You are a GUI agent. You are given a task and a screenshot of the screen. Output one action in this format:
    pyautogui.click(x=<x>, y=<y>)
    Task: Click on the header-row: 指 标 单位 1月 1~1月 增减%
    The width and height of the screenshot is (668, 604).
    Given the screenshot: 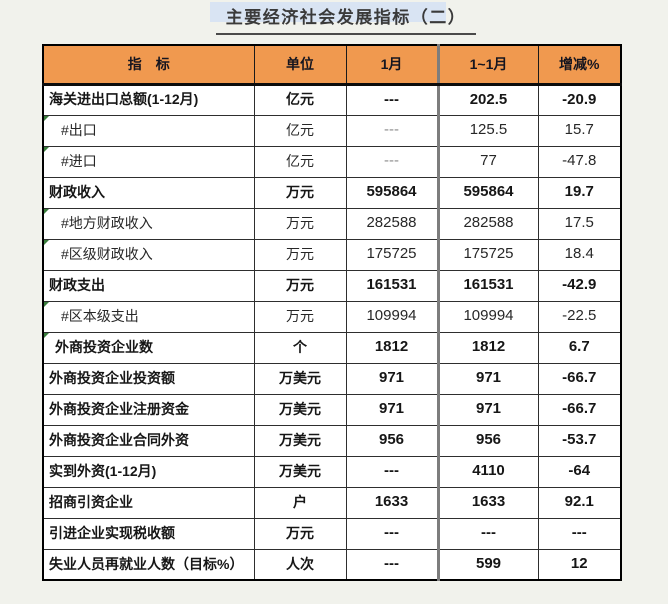 What is the action you would take?
    pyautogui.click(x=332, y=65)
    